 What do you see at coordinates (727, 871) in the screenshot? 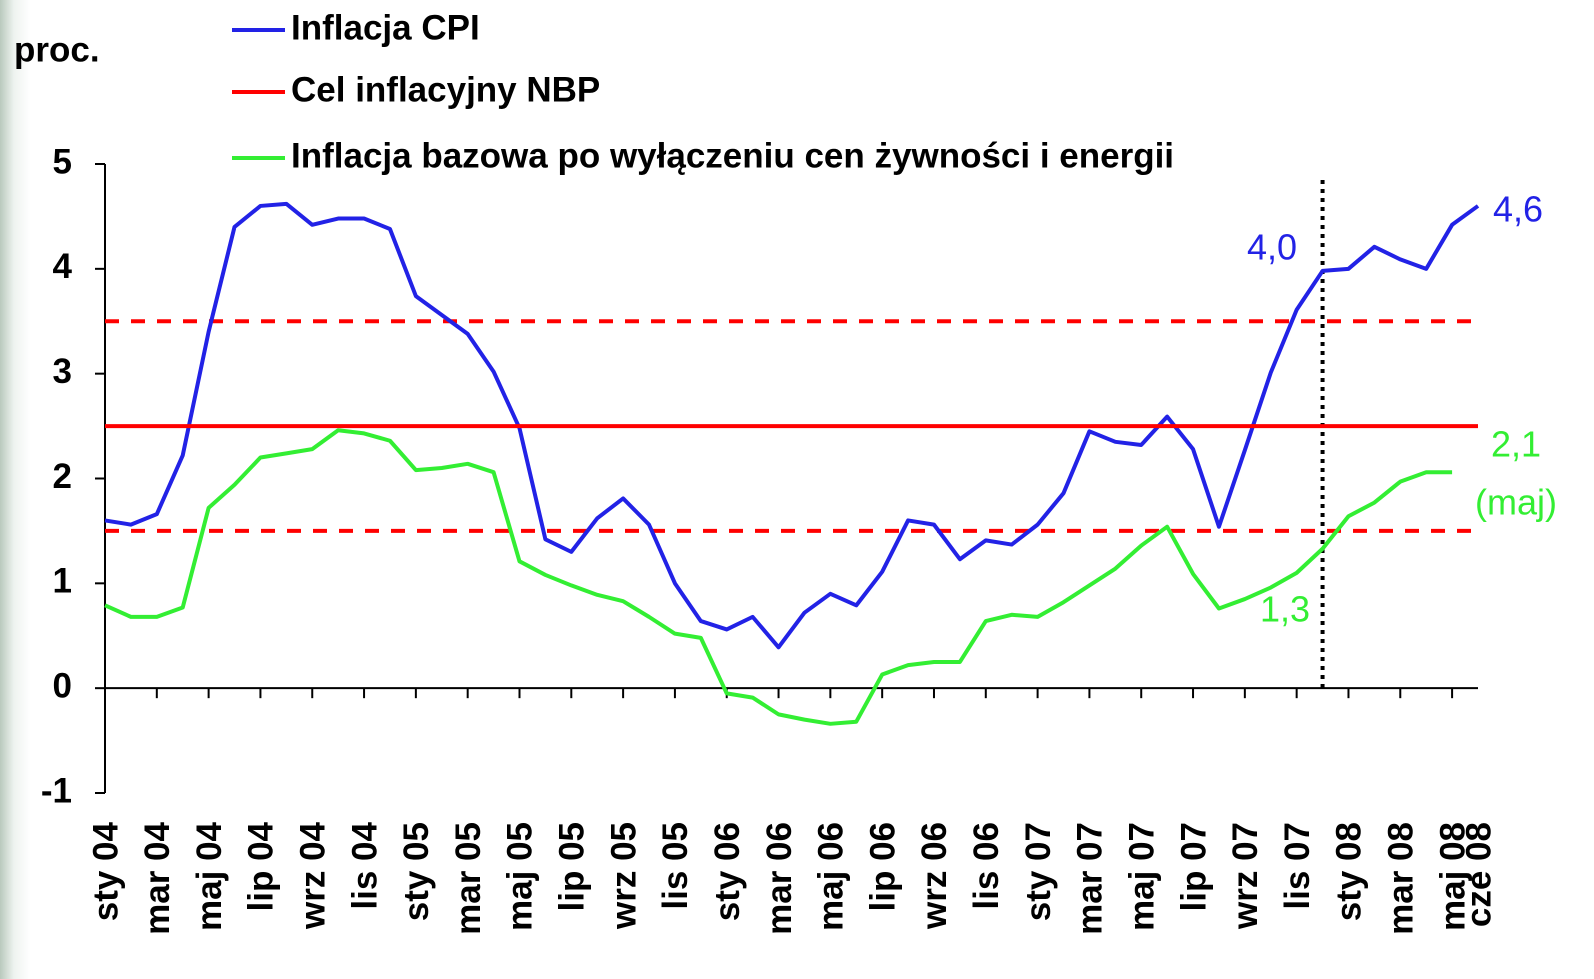
I see `x-tick-label: sty 06` at bounding box center [727, 871].